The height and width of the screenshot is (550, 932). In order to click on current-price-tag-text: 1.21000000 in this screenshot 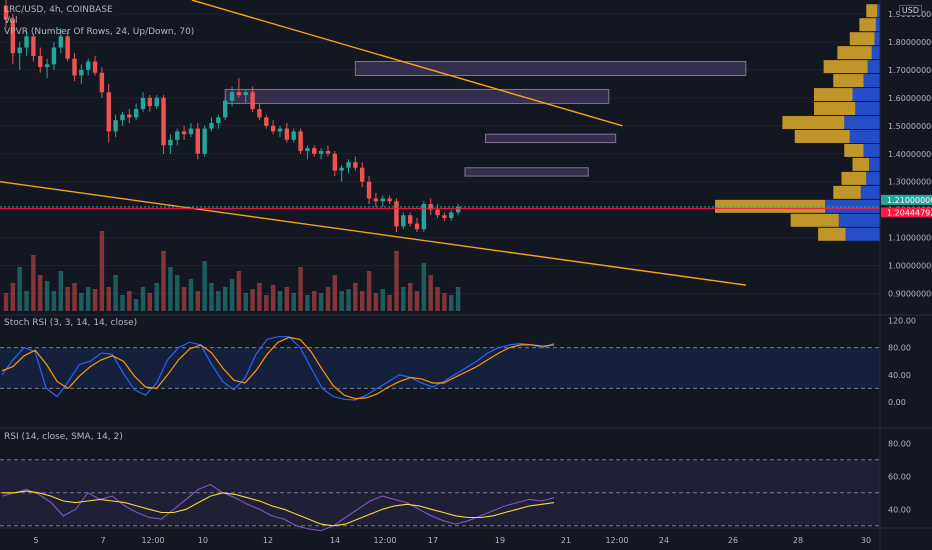, I will do `click(909, 200)`.